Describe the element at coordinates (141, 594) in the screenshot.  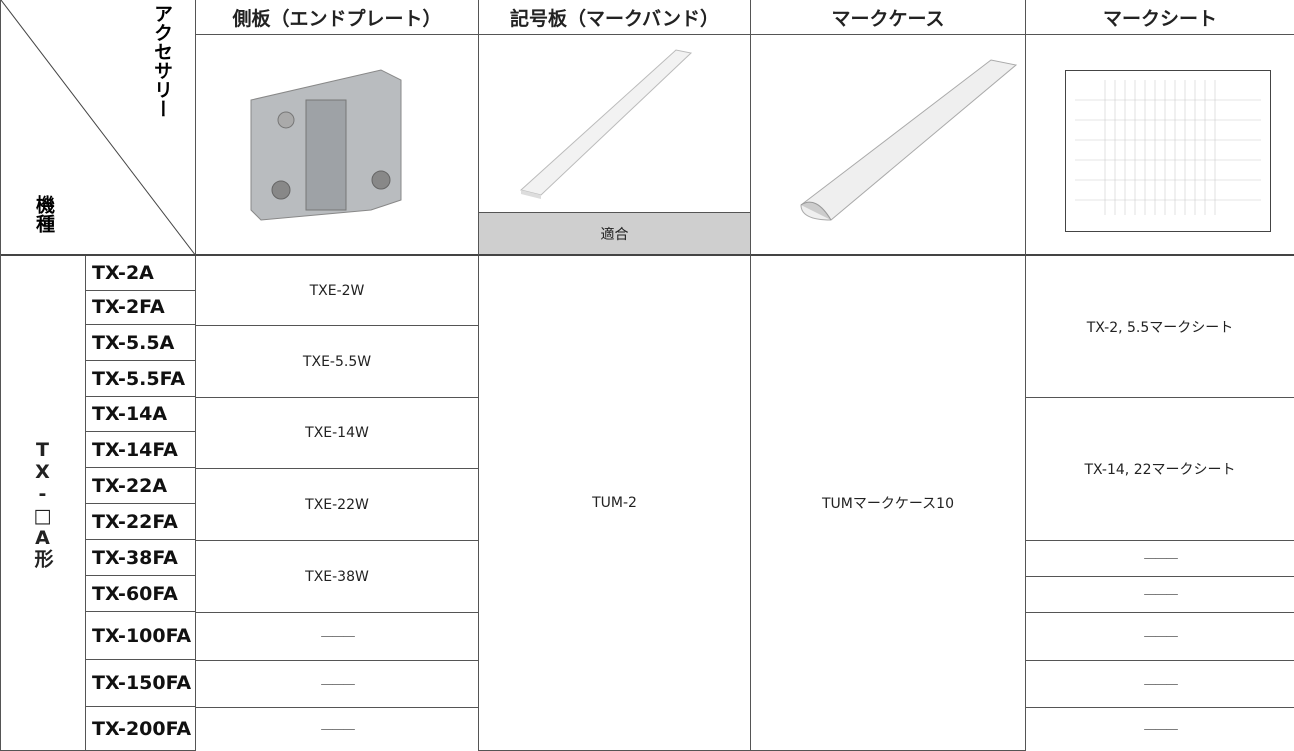
I see `model-name: TX-60FA` at that location.